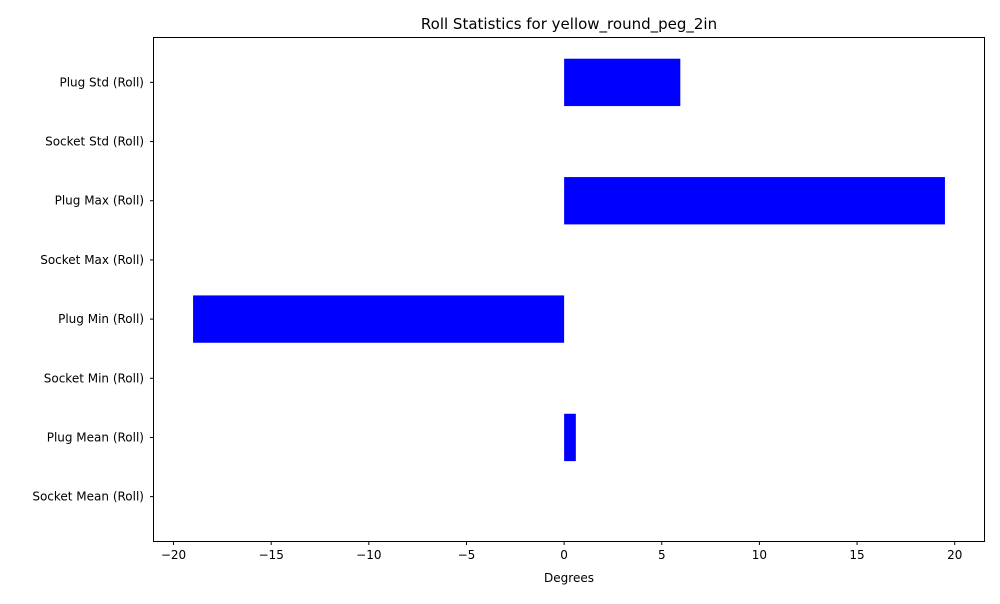 The image size is (1000, 604). Describe the element at coordinates (173, 555) in the screenshot. I see `x-tick-label: −20` at that location.